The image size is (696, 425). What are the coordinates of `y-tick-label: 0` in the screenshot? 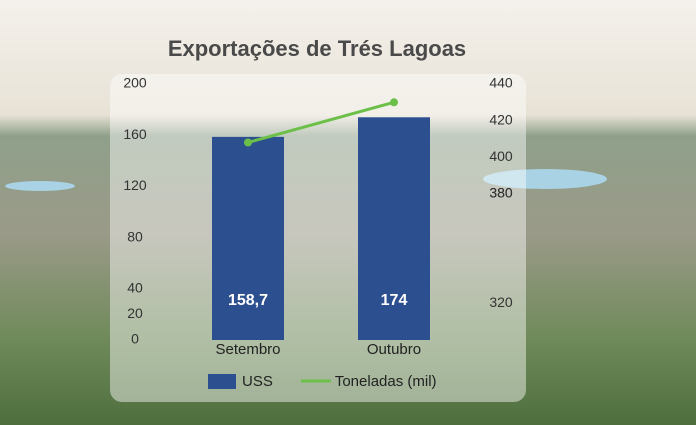 It's located at (135, 339).